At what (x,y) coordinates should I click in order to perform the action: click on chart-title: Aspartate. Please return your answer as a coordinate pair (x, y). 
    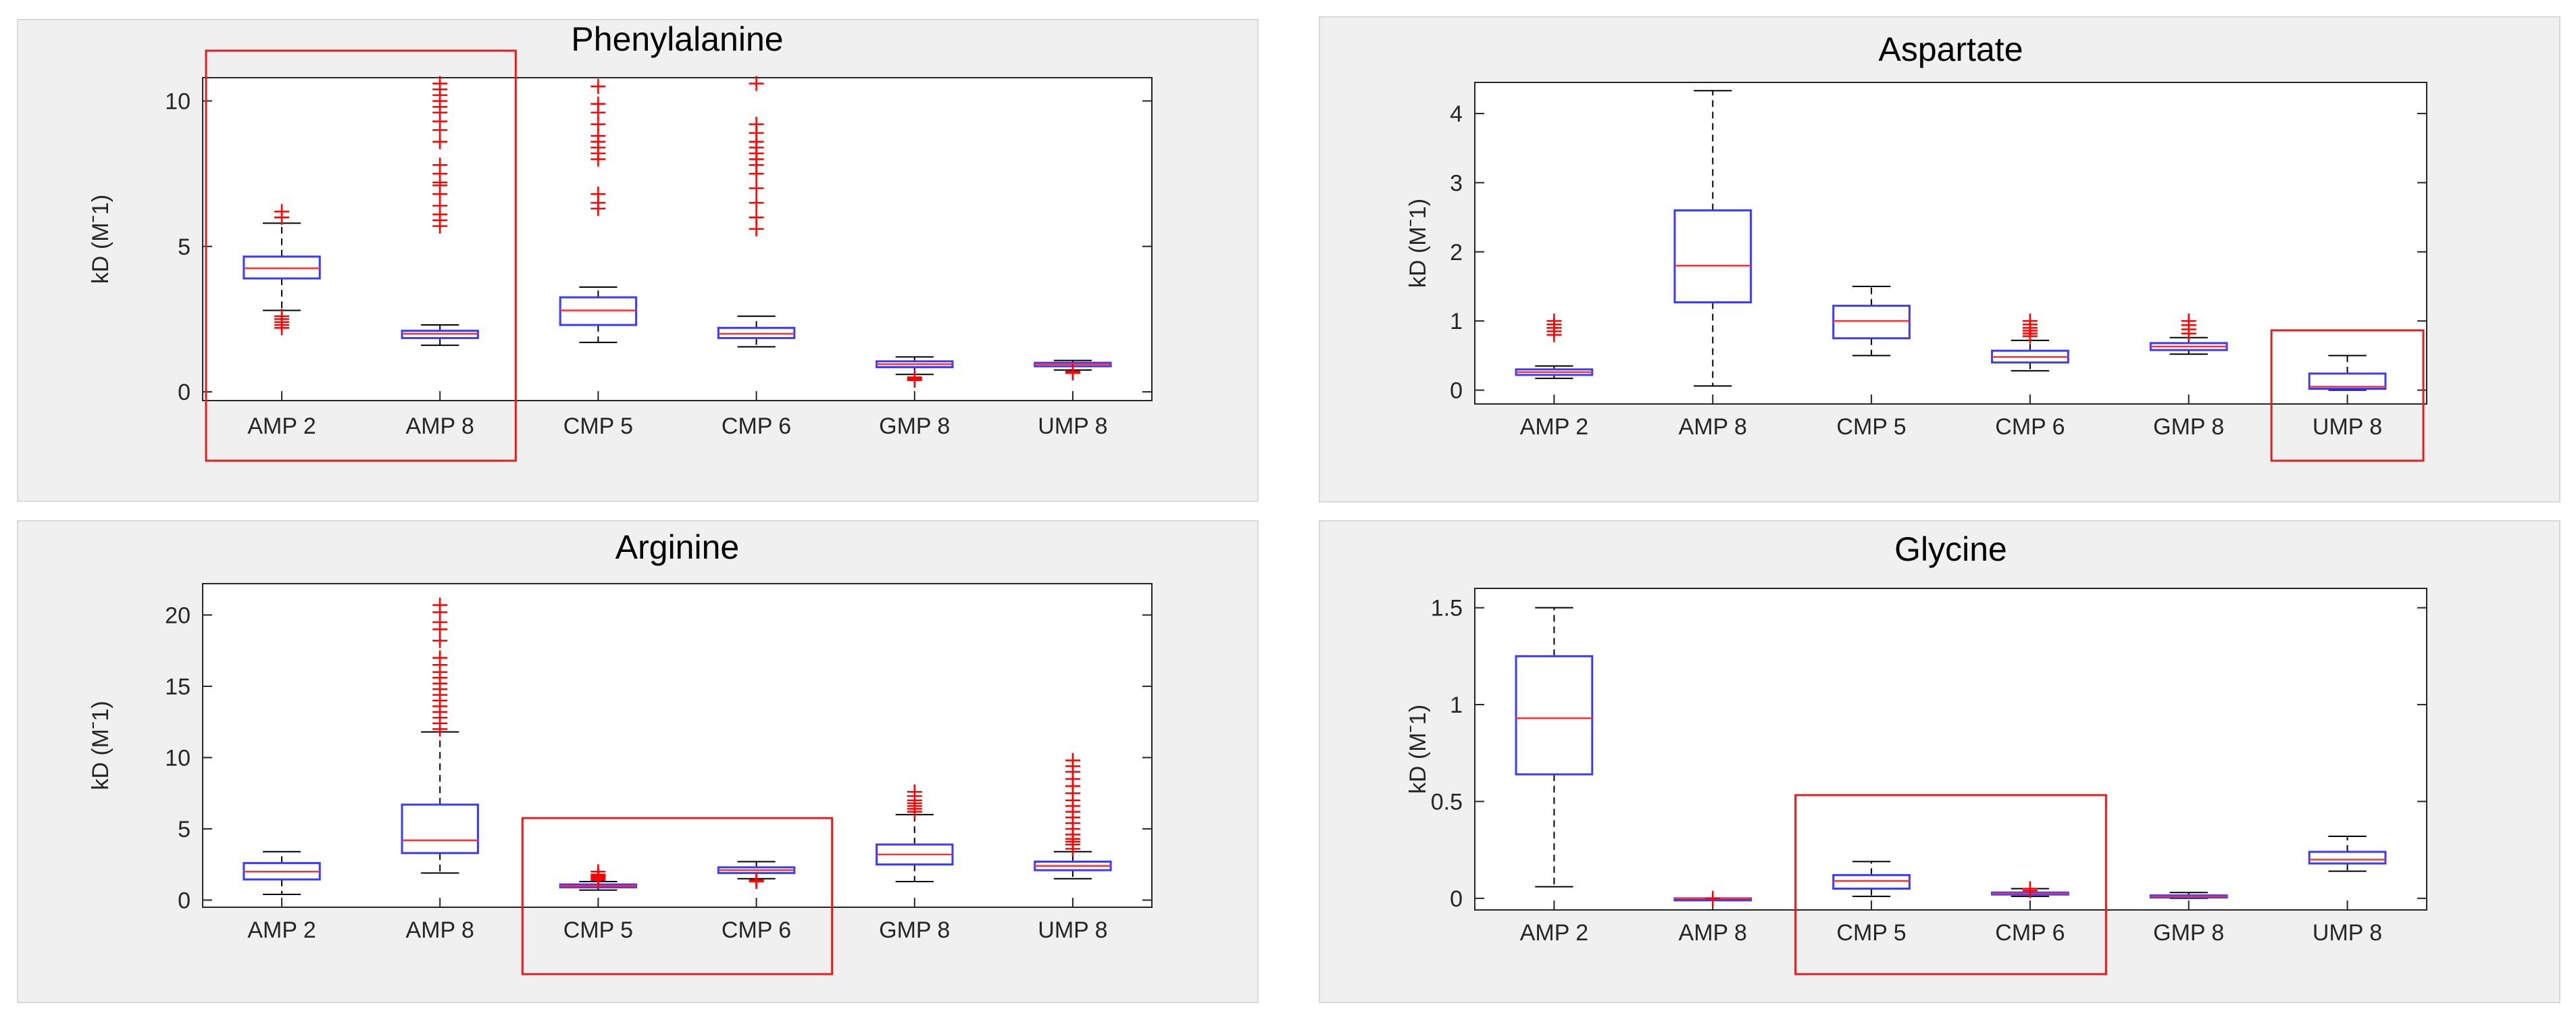
    Looking at the image, I should click on (1950, 49).